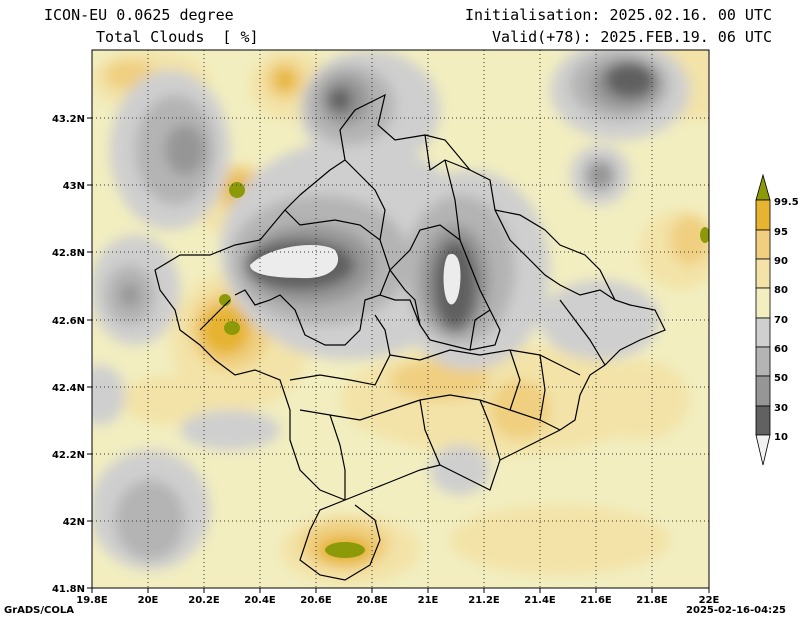 This screenshot has height=618, width=800. I want to click on lat-label: 43.2N, so click(68, 119).